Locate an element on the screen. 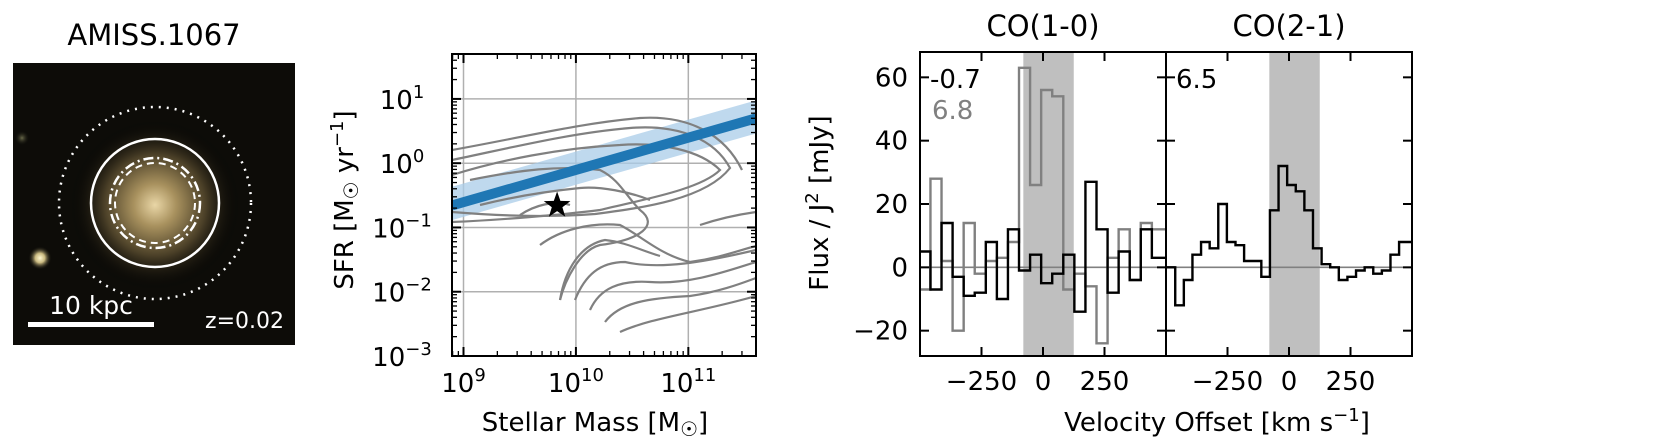  sfms-ytick-label: 10⁰ is located at coordinates (402, 163).